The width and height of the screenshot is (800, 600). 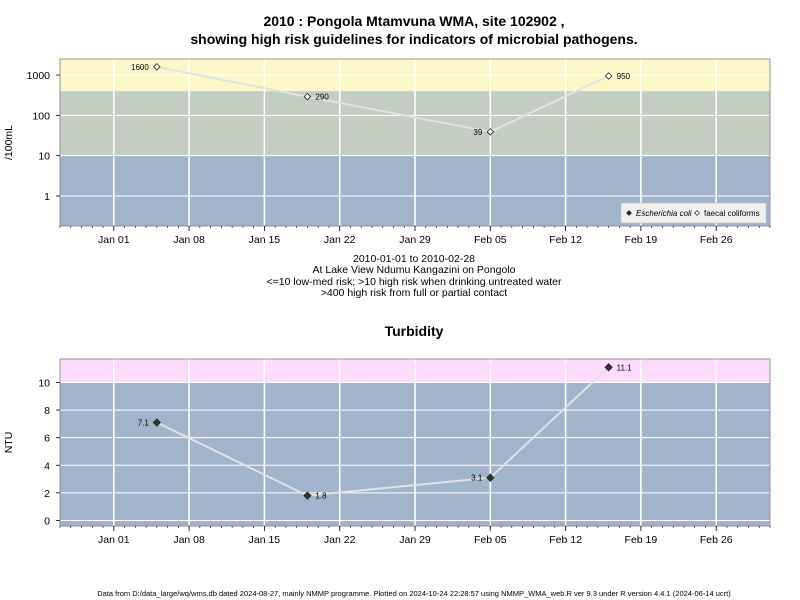 What do you see at coordinates (144, 422) in the screenshot?
I see `turbidity-point-label: 7.1` at bounding box center [144, 422].